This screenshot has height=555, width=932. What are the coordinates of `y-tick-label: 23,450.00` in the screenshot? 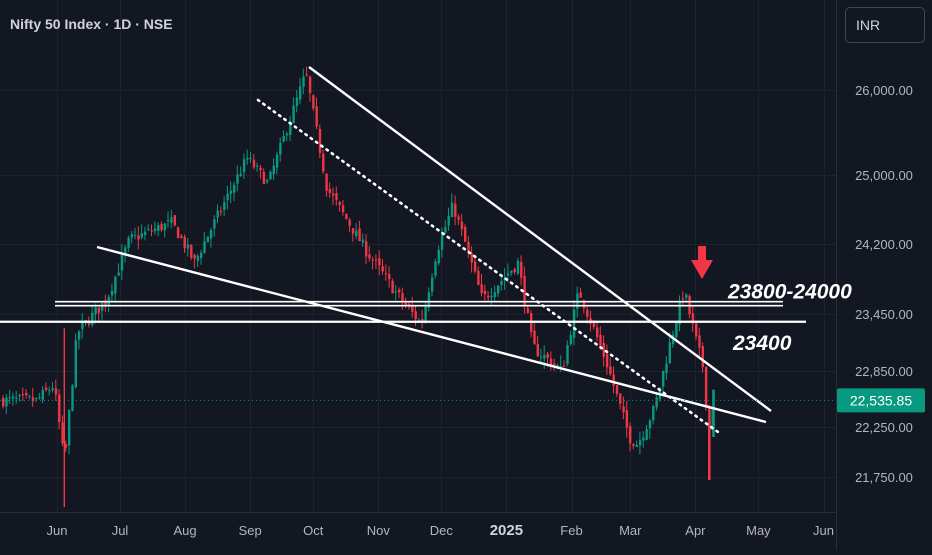 It's located at (884, 314).